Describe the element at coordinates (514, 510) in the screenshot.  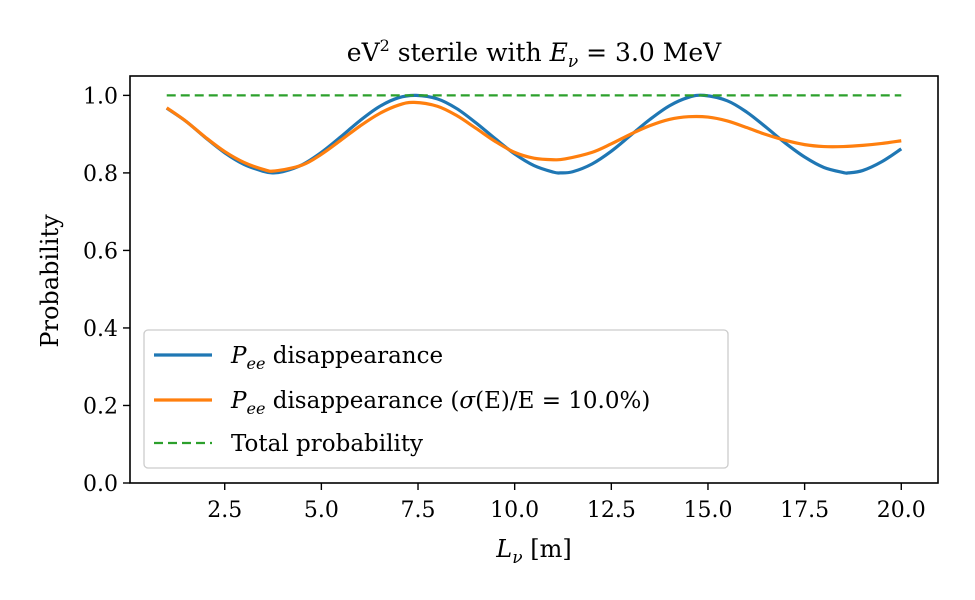
I see `x-tick-label: 10.0` at that location.